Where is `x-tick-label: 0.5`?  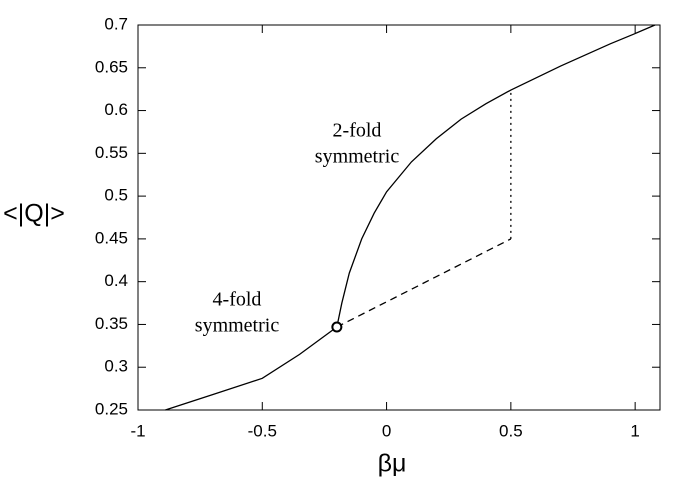 x-tick-label: 0.5 is located at coordinates (511, 430).